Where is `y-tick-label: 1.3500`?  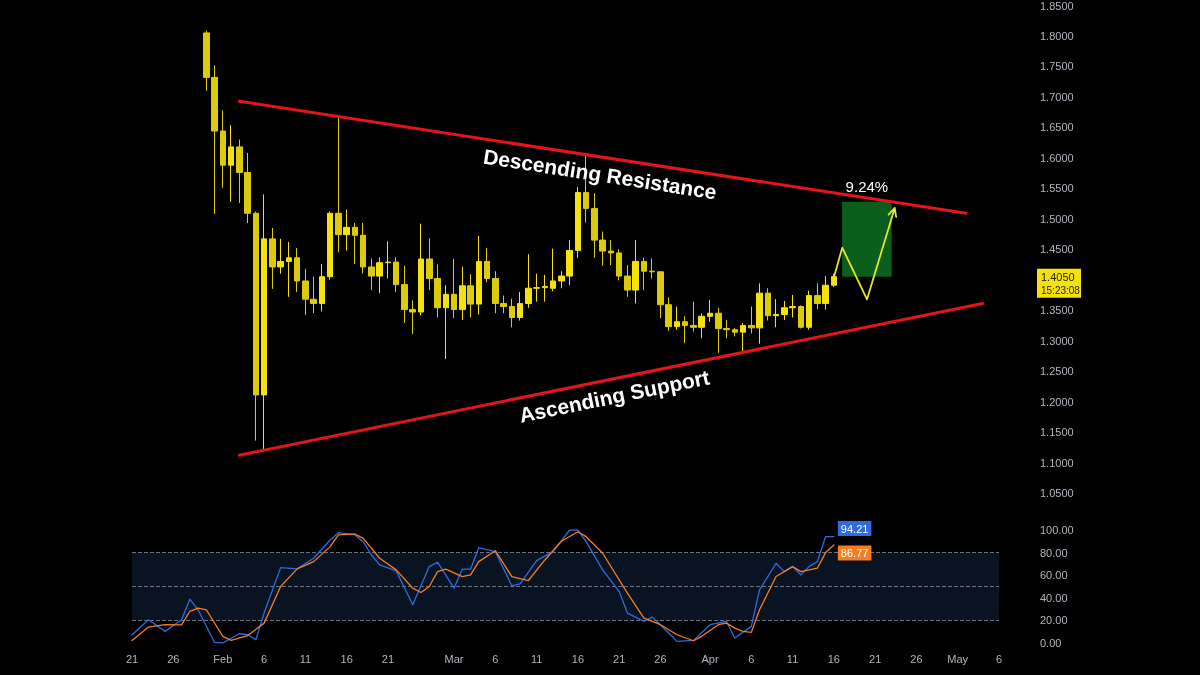 y-tick-label: 1.3500 is located at coordinates (1057, 310).